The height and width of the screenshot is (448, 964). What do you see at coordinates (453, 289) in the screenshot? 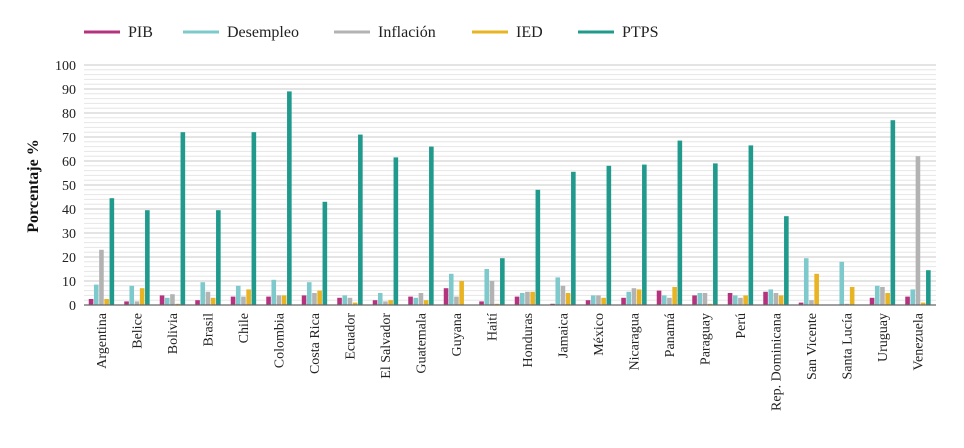
I see `bar-group-guyana` at bounding box center [453, 289].